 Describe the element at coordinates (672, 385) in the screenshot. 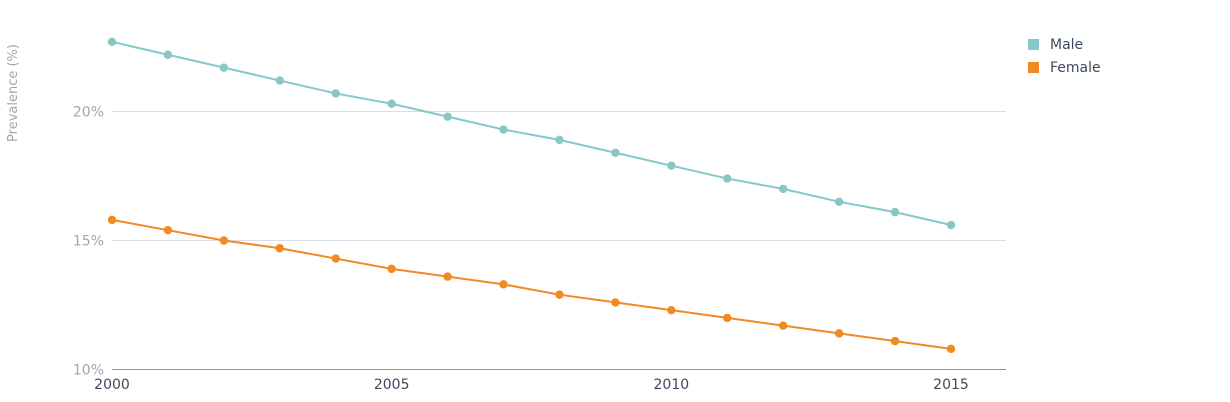

I see `x-tick-label: 2010` at that location.